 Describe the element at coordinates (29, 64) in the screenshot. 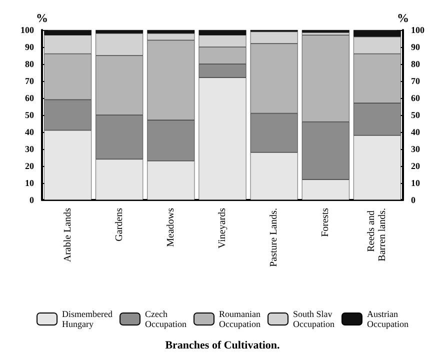

I see `y-tick-label: 80` at that location.